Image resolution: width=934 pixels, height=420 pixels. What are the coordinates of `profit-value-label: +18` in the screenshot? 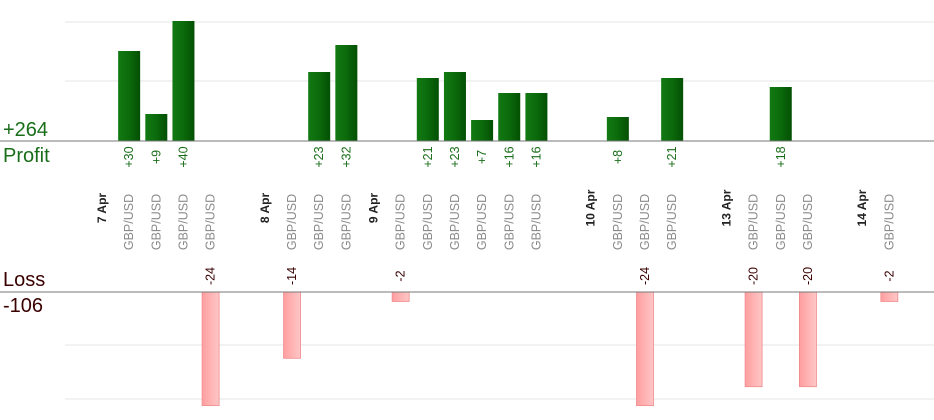 It's located at (781, 156).